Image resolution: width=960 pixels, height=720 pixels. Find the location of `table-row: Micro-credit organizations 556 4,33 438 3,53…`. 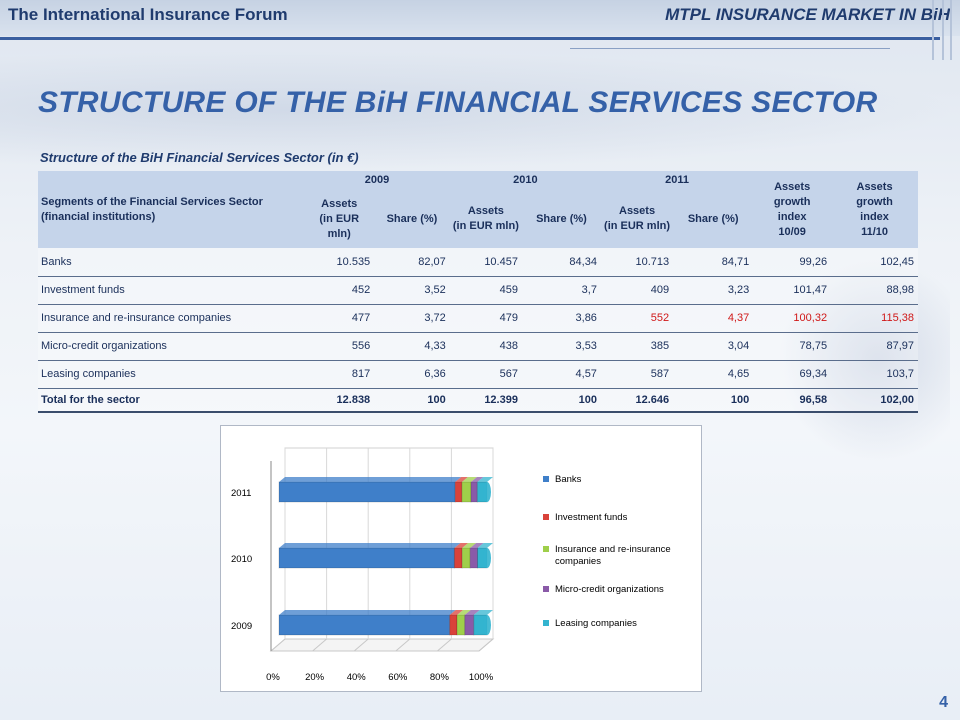

table-row: Micro-credit organizations 556 4,33 438 3,53… is located at coordinates (478, 346).